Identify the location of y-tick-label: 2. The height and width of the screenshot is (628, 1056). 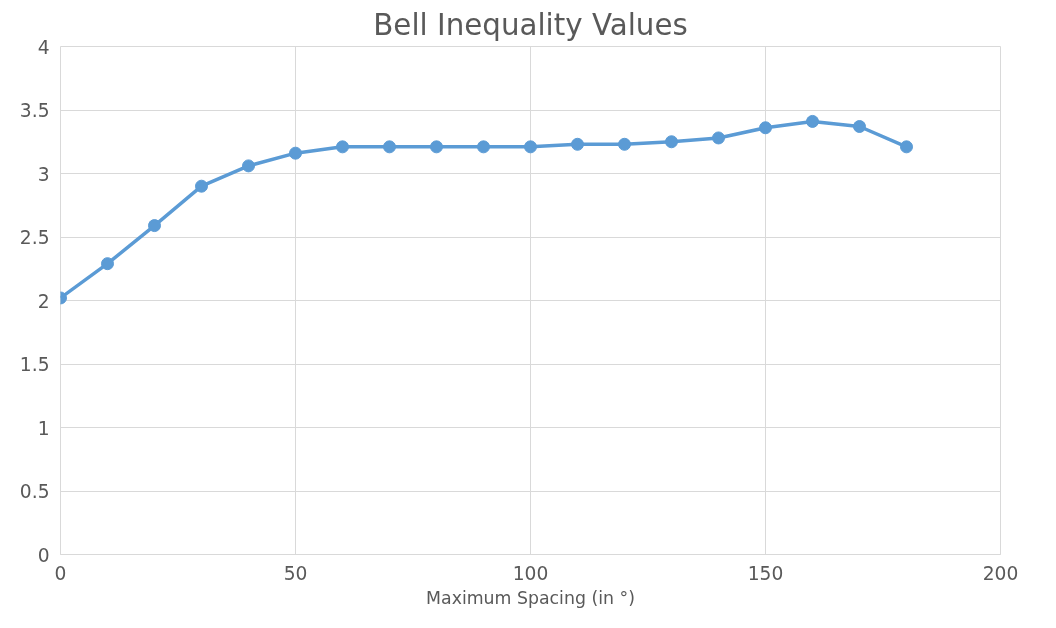
(43, 301).